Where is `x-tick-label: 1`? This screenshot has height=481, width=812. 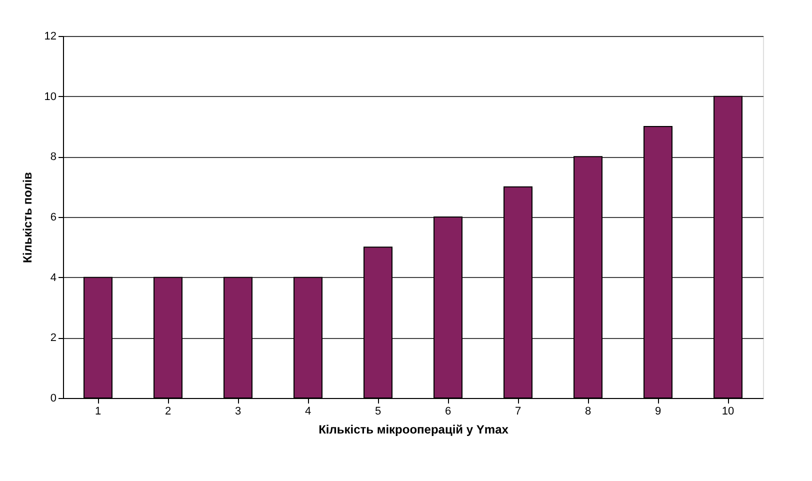 x-tick-label: 1 is located at coordinates (98, 412).